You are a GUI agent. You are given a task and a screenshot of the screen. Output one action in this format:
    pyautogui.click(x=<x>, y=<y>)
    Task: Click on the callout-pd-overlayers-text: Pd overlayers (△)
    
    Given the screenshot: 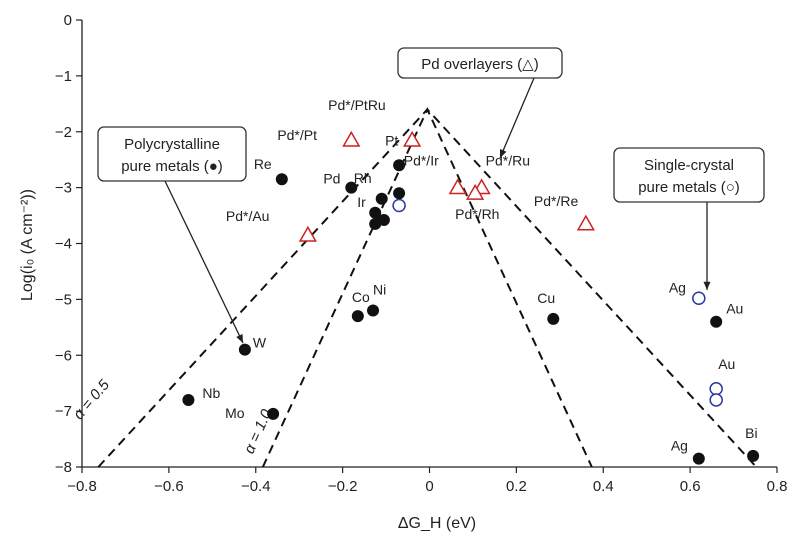 What is the action you would take?
    pyautogui.click(x=479, y=64)
    